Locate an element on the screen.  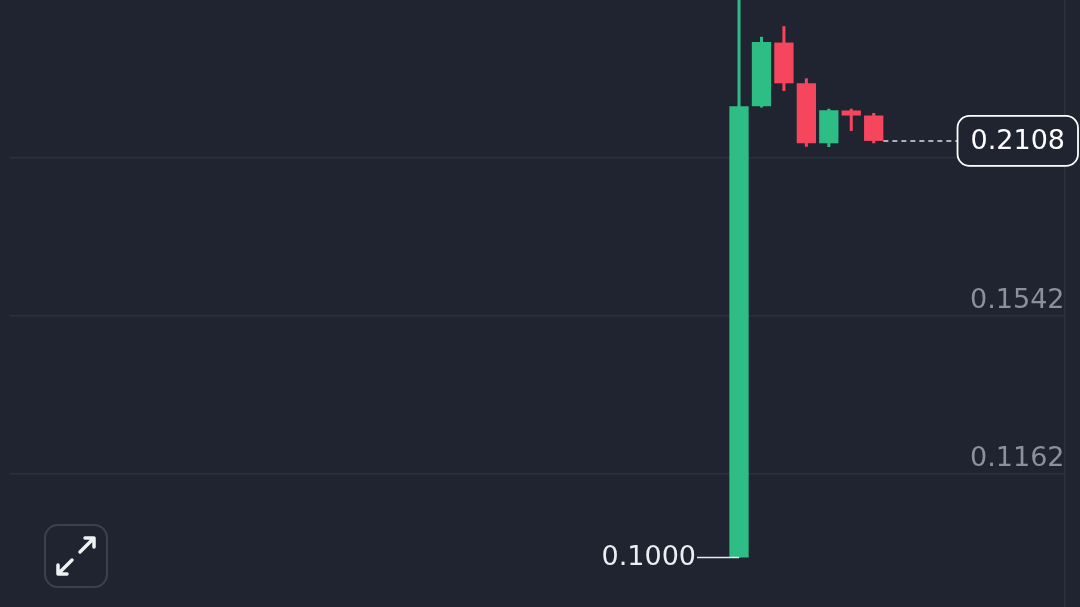
annotation: 0.1000 is located at coordinates (649, 556).